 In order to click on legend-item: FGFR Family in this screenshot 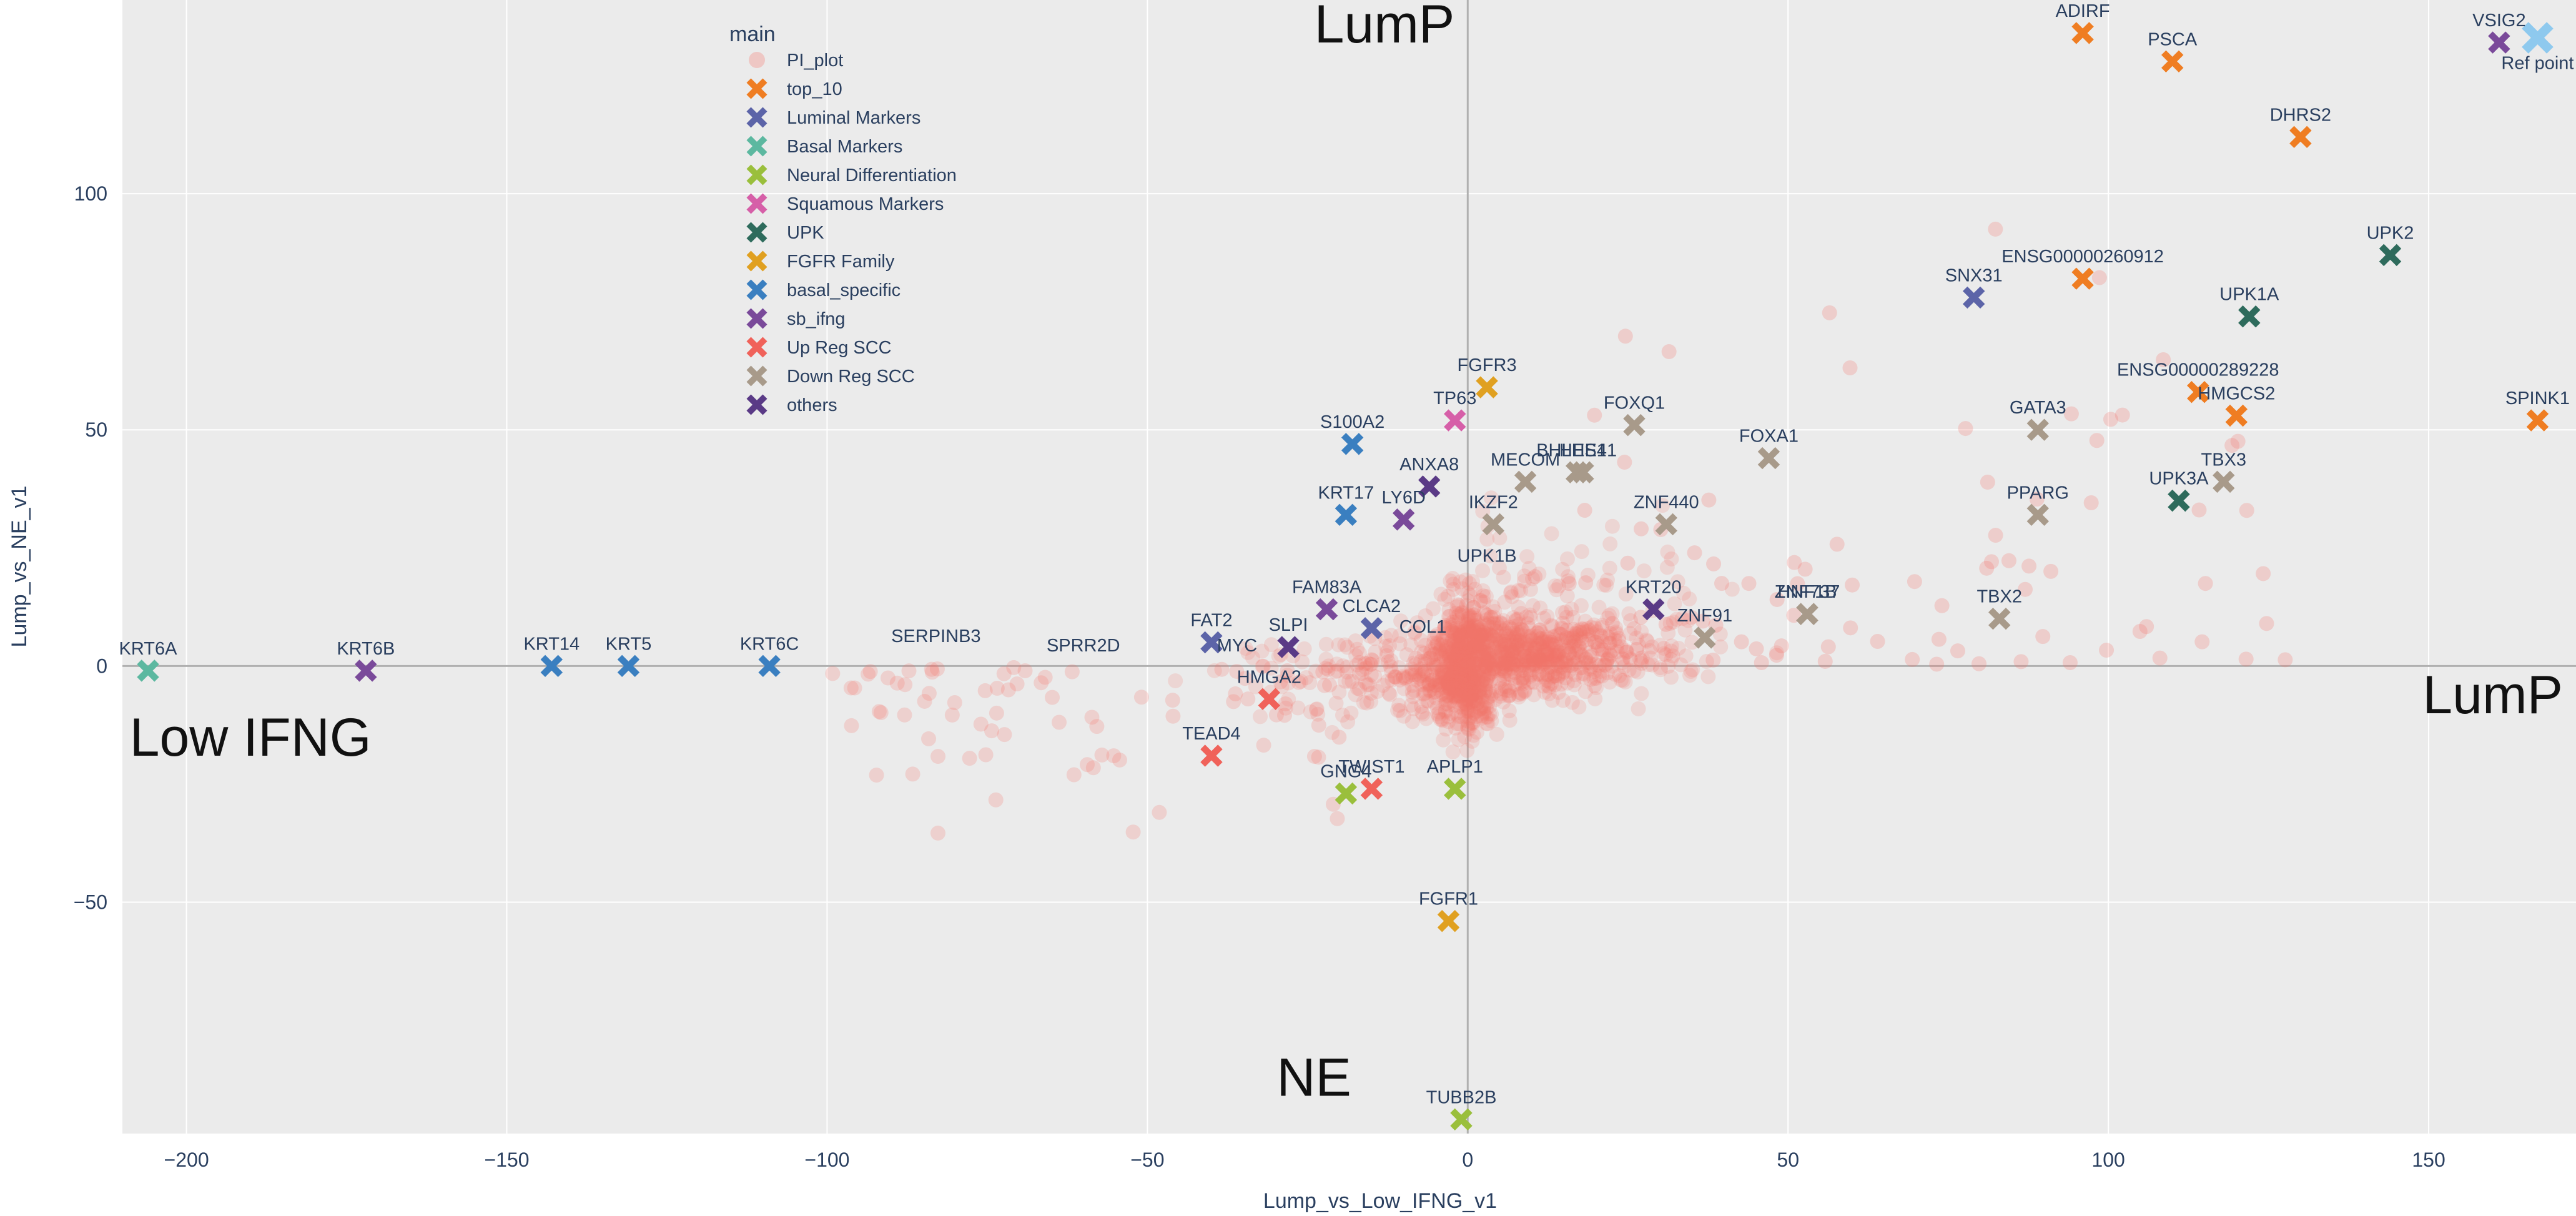, I will do `click(820, 261)`.